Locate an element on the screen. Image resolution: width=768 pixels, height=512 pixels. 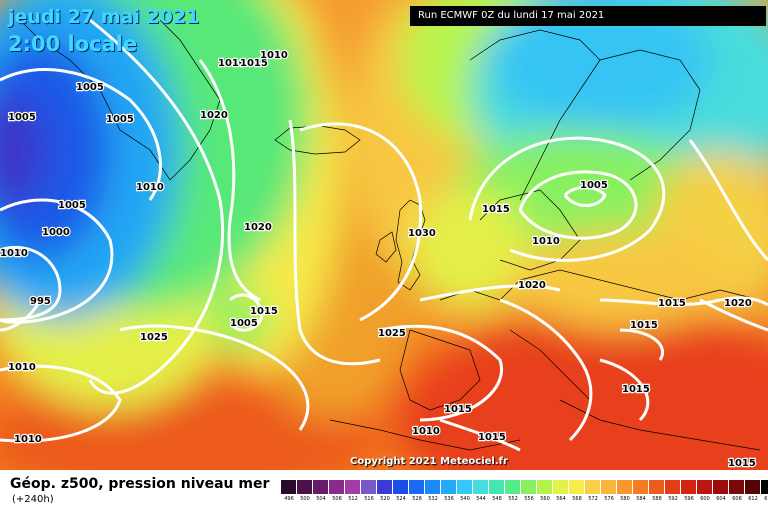
colorbar-tick-label: 568 is located at coordinates (577, 499).